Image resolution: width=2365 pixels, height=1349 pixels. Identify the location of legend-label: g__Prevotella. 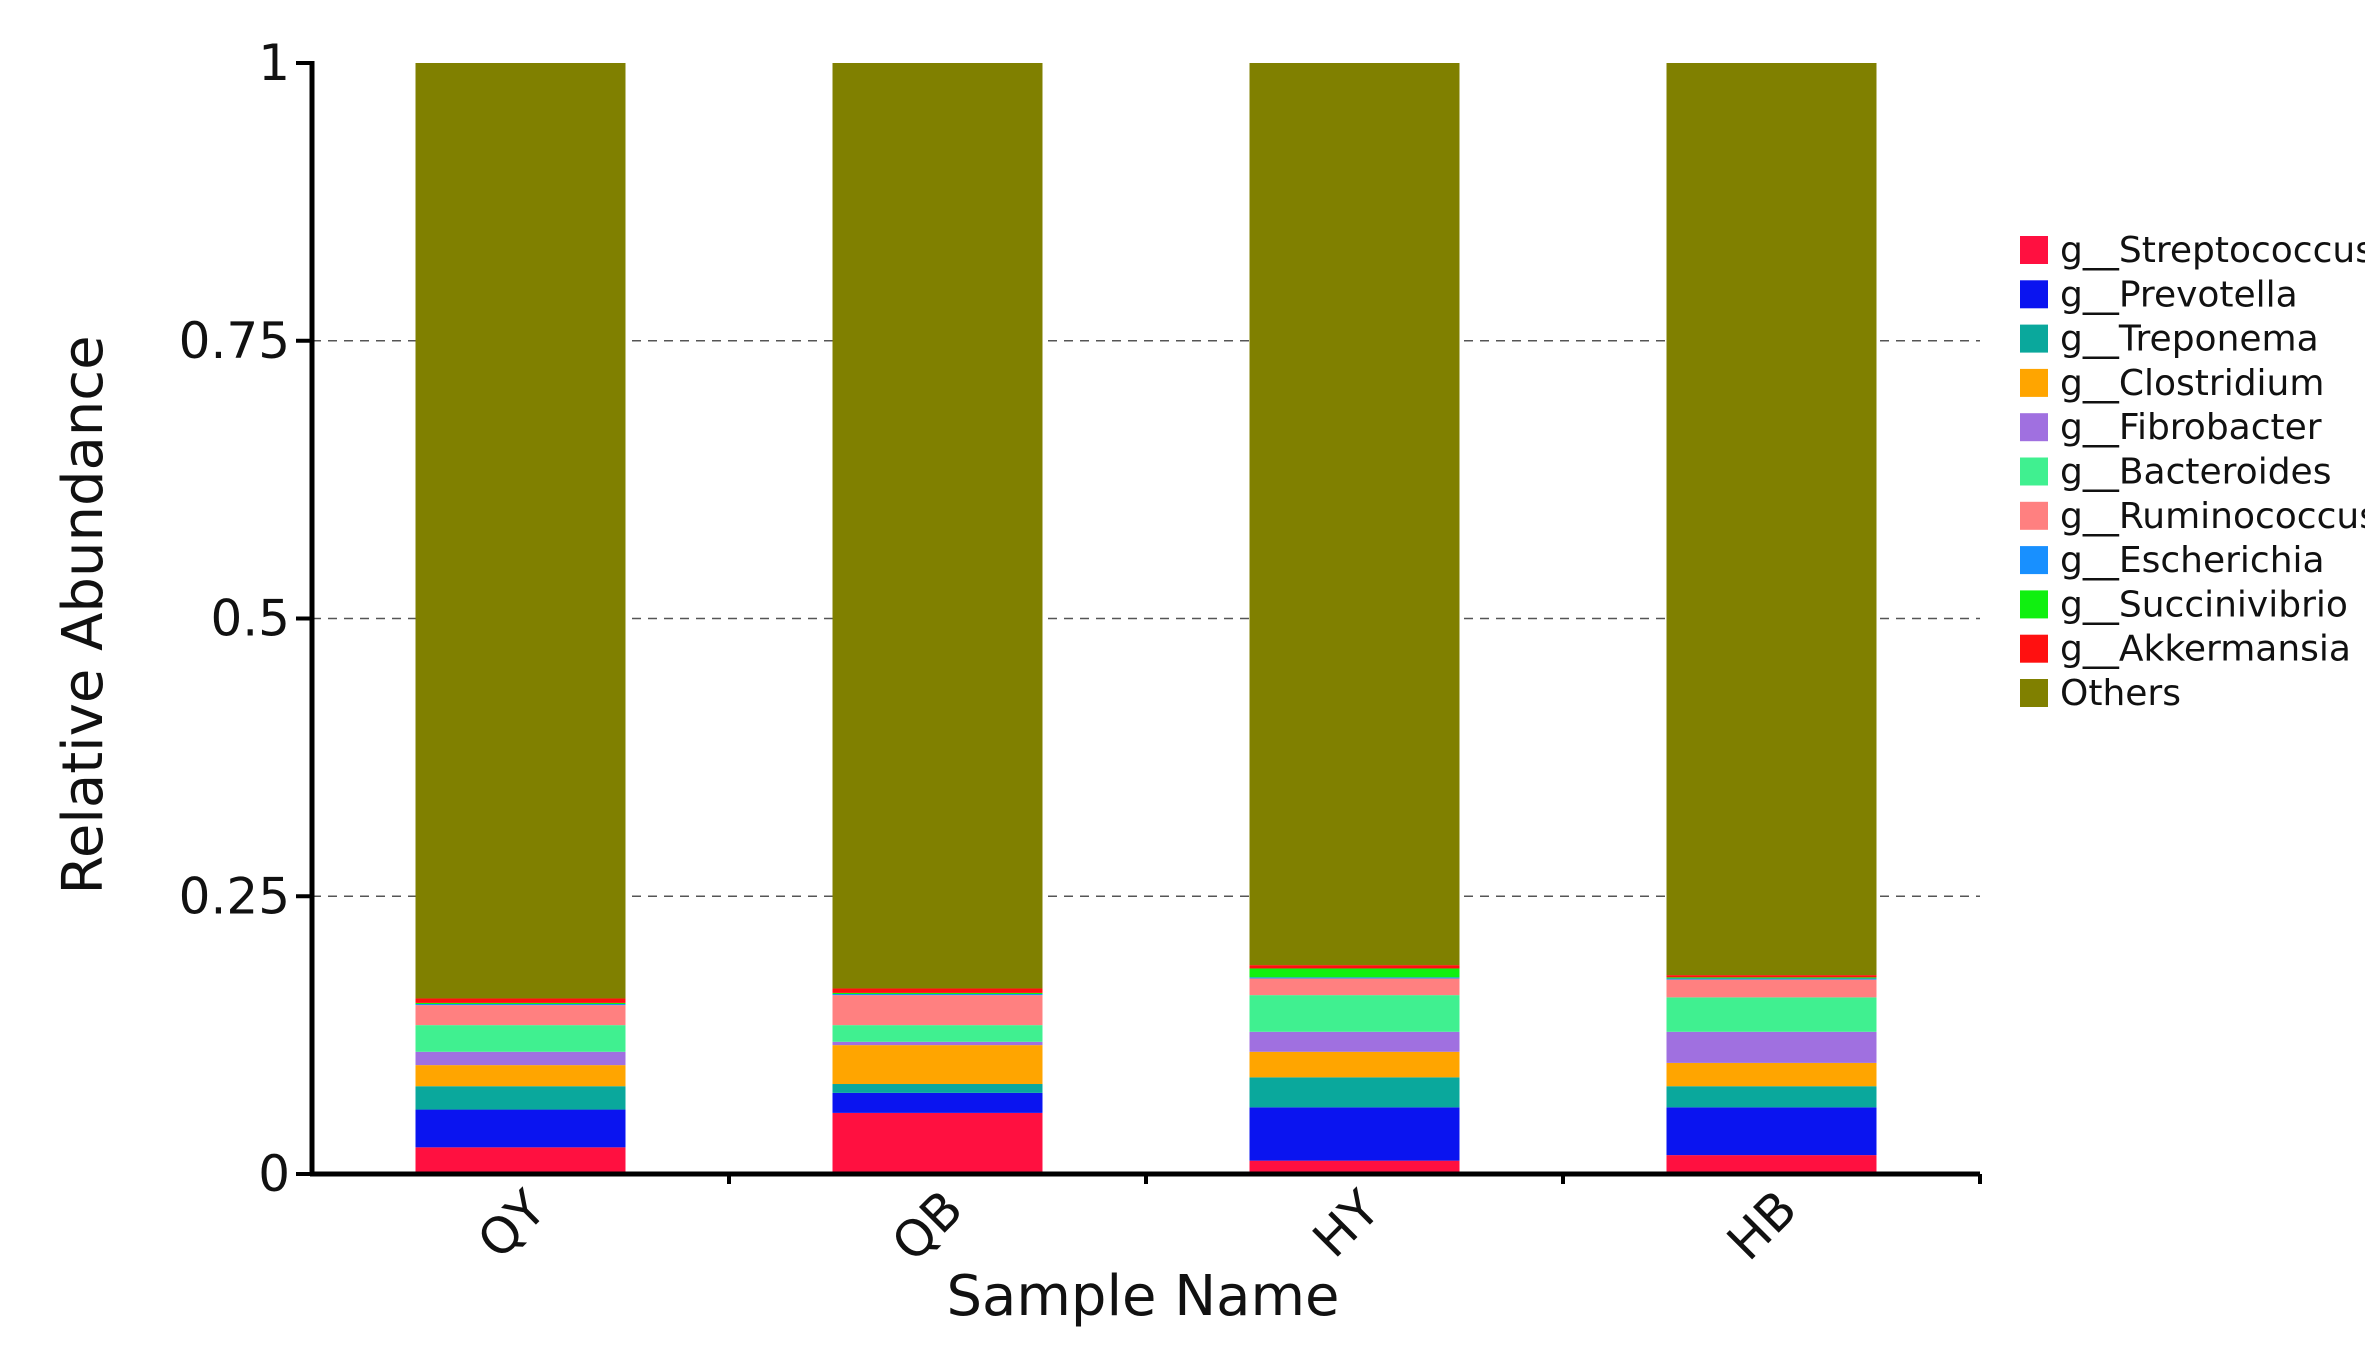
(2179, 294).